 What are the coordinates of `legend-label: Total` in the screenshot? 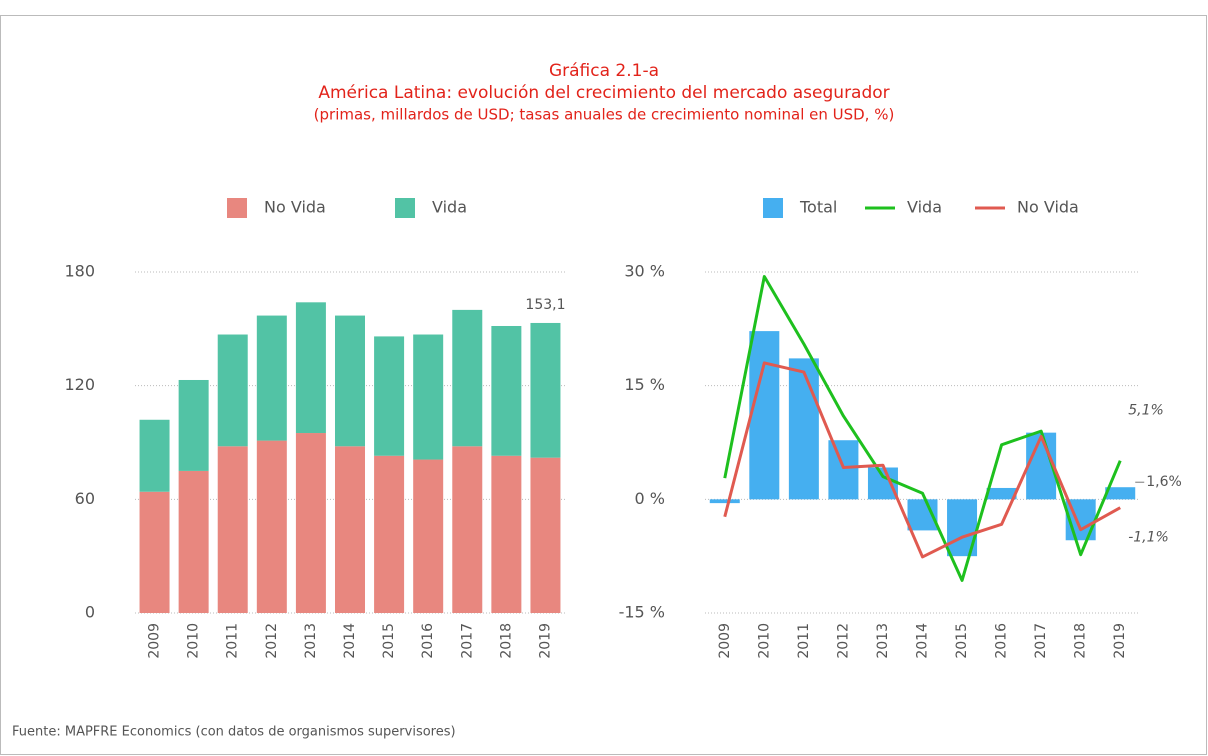 It's located at (818, 207).